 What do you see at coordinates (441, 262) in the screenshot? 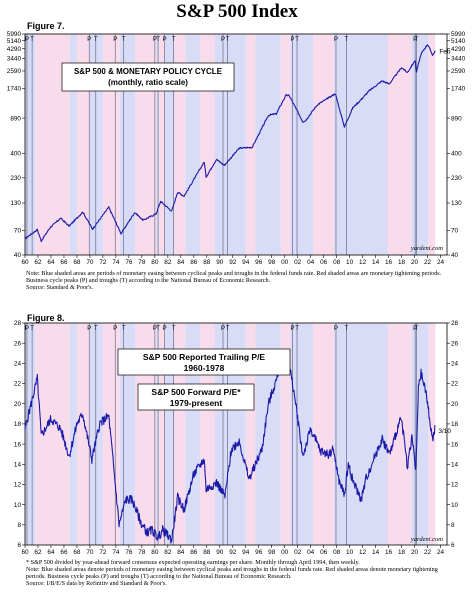
I see `x-tick-label: 24` at bounding box center [441, 262].